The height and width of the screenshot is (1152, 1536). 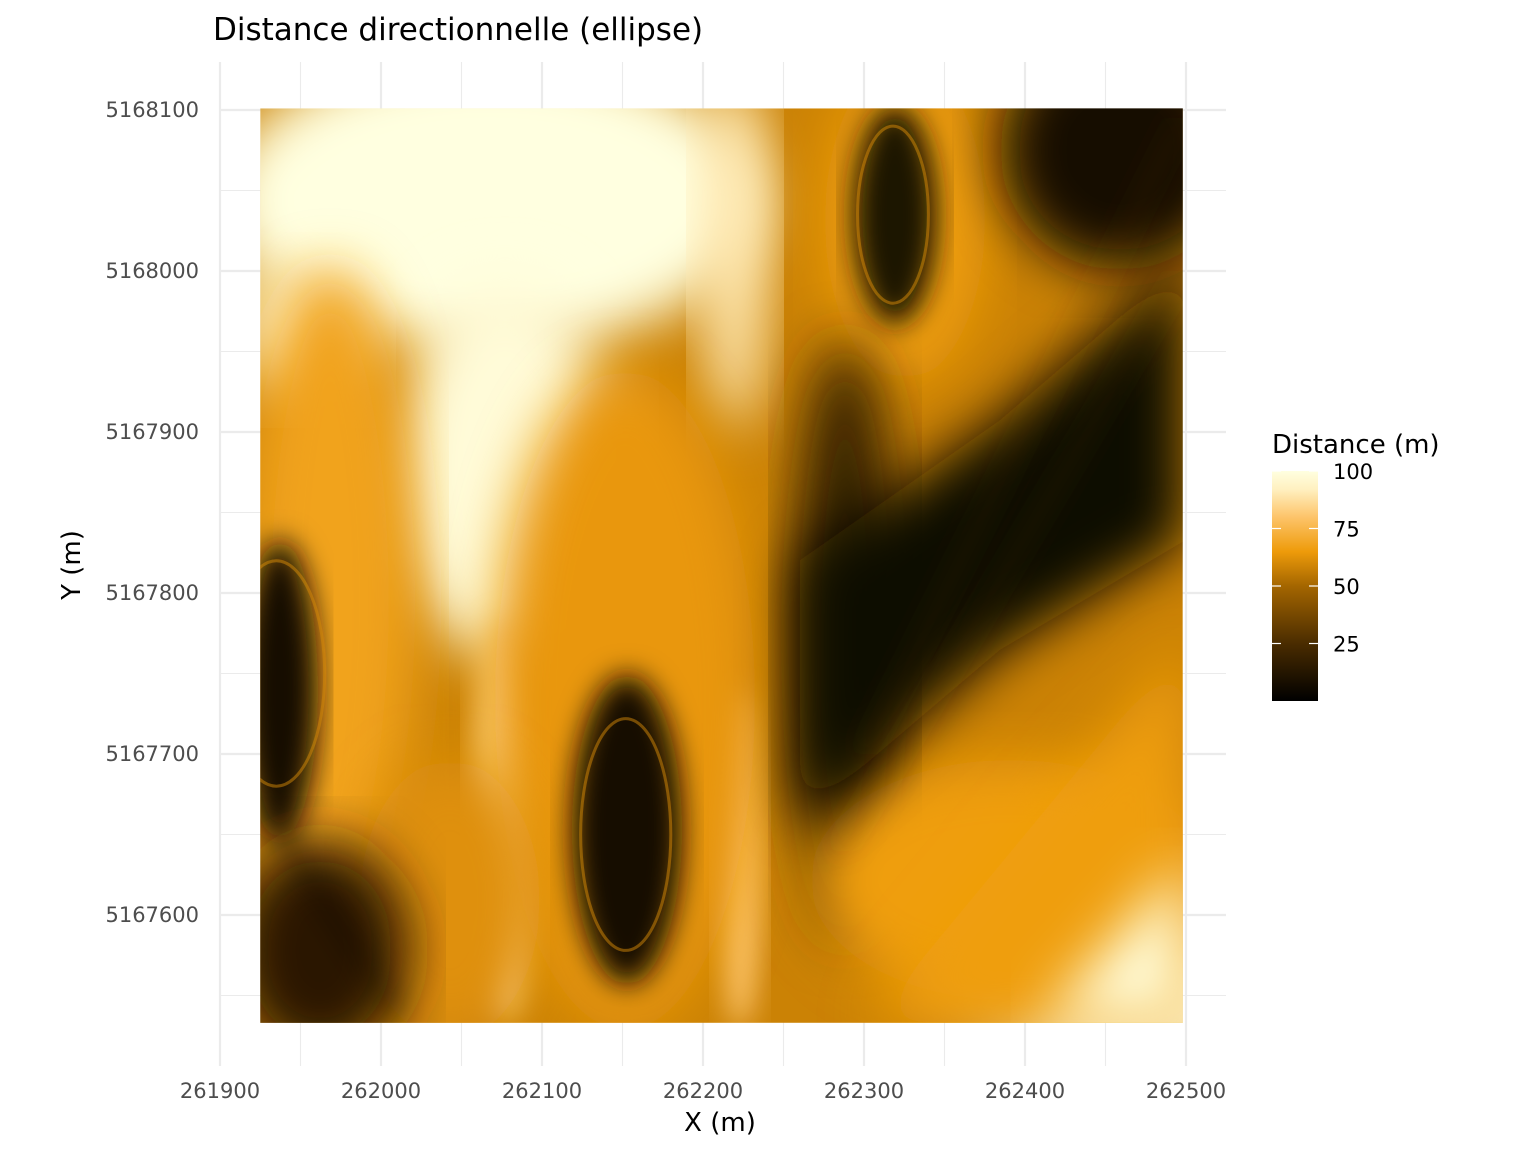 I want to click on legend: Distance (m) 25 50 75 100, so click(x=1356, y=565).